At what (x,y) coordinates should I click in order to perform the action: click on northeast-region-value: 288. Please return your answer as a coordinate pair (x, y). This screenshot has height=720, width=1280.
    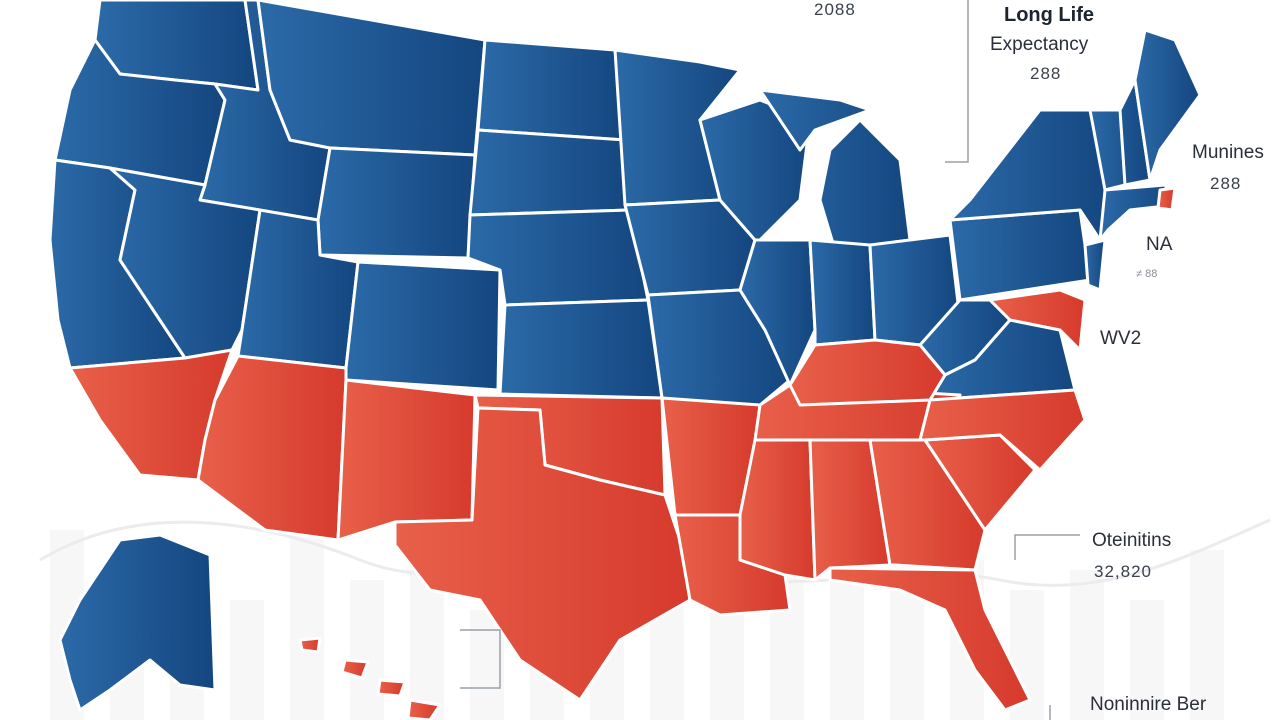
    Looking at the image, I should click on (1226, 183).